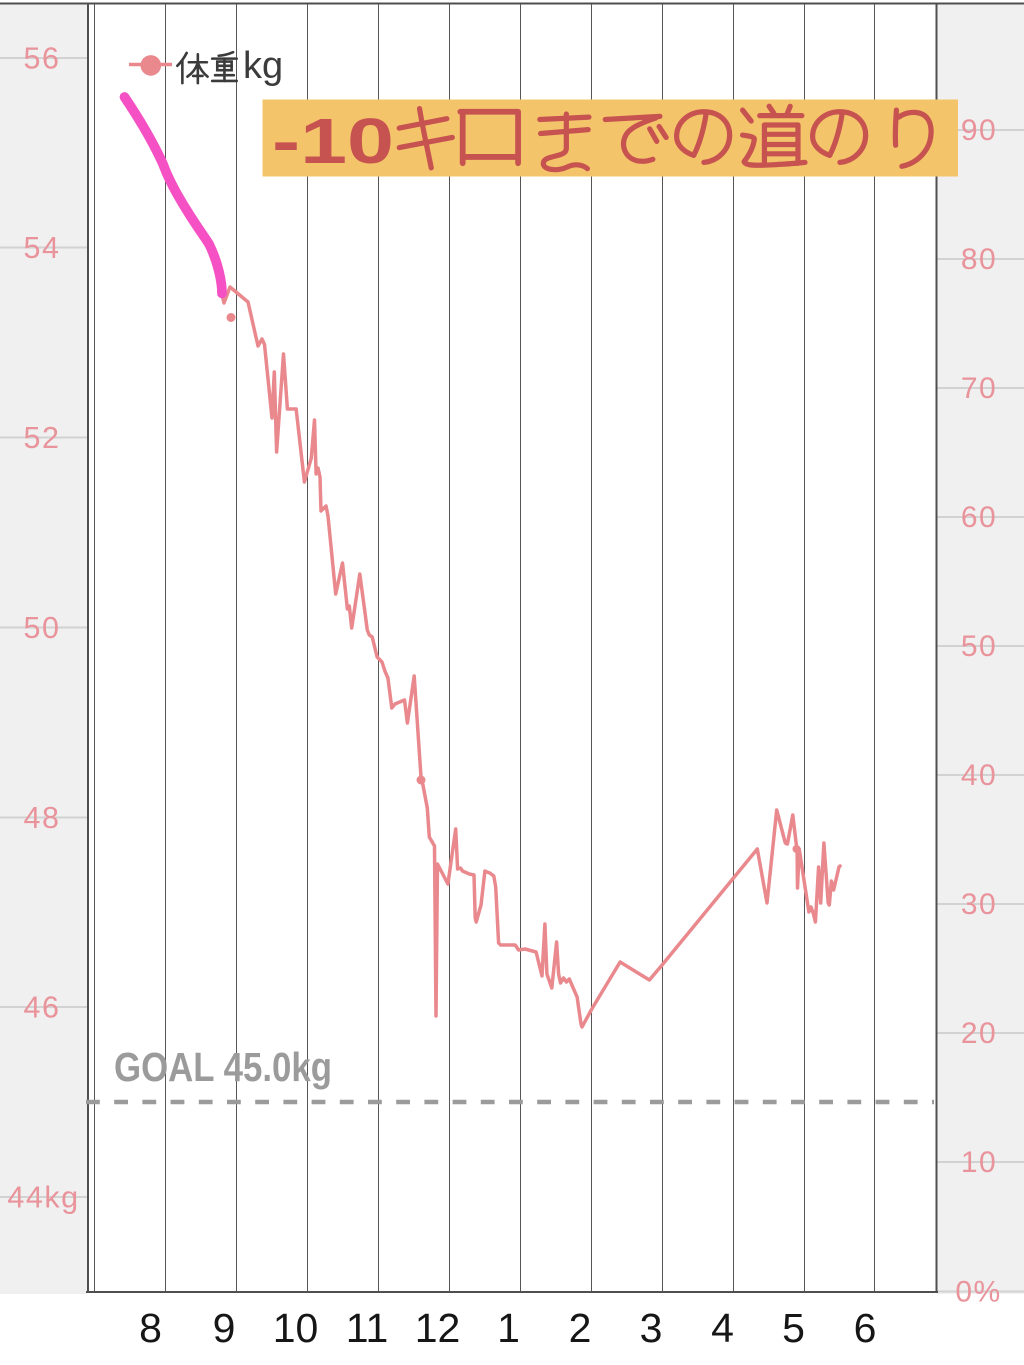 The width and height of the screenshot is (1024, 1365). I want to click on svg-text: 12, so click(438, 1328).